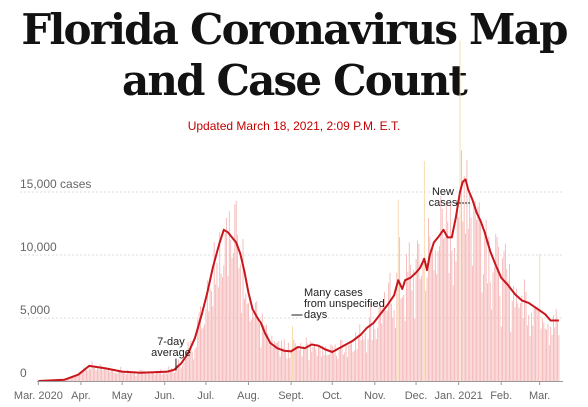 The image size is (588, 407). Describe the element at coordinates (171, 342) in the screenshot. I see `annotation-average-text: 7-day` at that location.